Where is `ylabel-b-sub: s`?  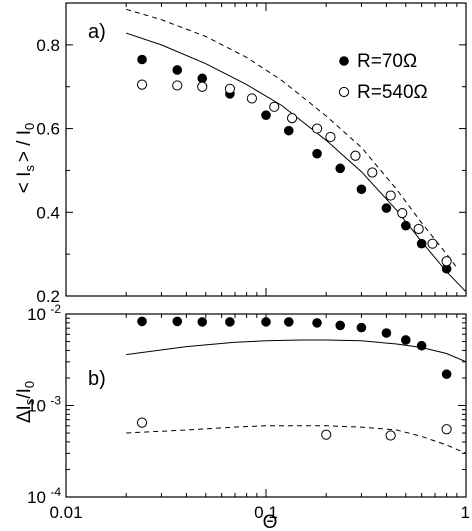 ylabel-b-sub: s is located at coordinates (29, 401).